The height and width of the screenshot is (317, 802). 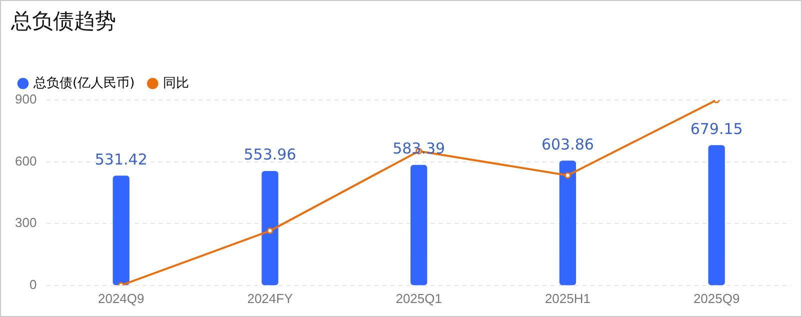 I want to click on y-tick-label: 900, so click(x=25, y=99).